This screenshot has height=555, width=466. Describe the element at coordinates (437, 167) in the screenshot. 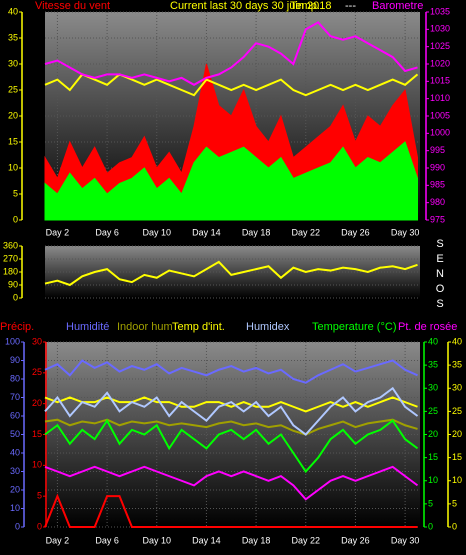

I see `y-tick-label: 990` at that location.